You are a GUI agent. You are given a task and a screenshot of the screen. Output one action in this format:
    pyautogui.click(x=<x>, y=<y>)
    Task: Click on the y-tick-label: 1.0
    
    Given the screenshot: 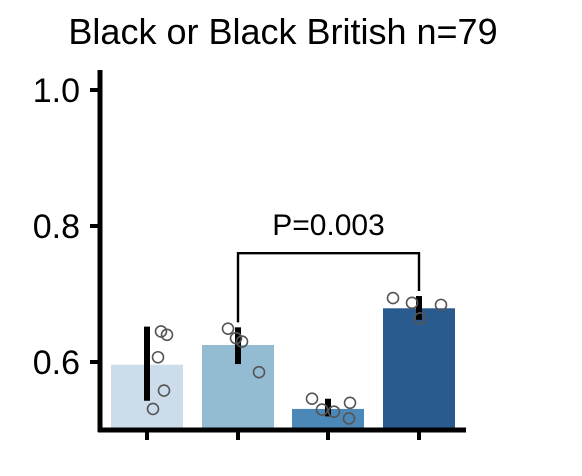 What is the action you would take?
    pyautogui.click(x=56, y=91)
    